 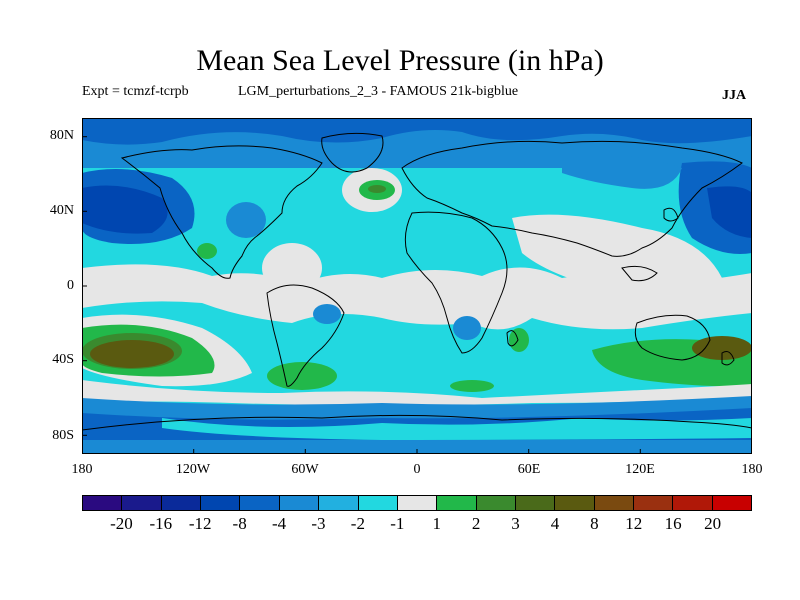 What do you see at coordinates (352, 152) in the screenshot?
I see `coast-greenland` at bounding box center [352, 152].